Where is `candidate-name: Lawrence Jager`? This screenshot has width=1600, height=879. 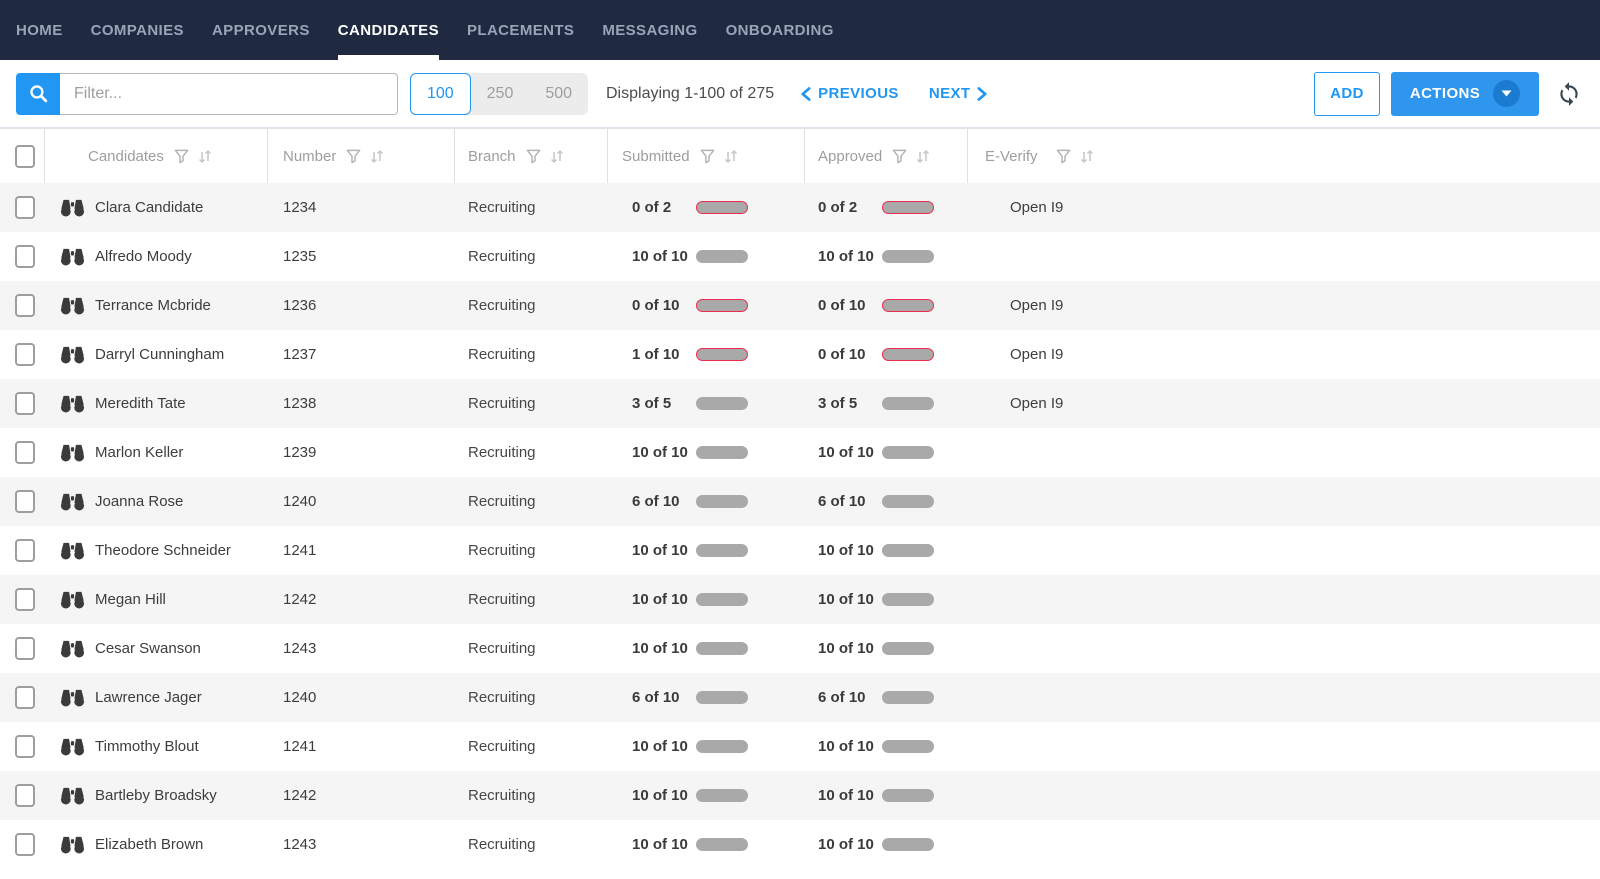 candidate-name: Lawrence Jager is located at coordinates (148, 697).